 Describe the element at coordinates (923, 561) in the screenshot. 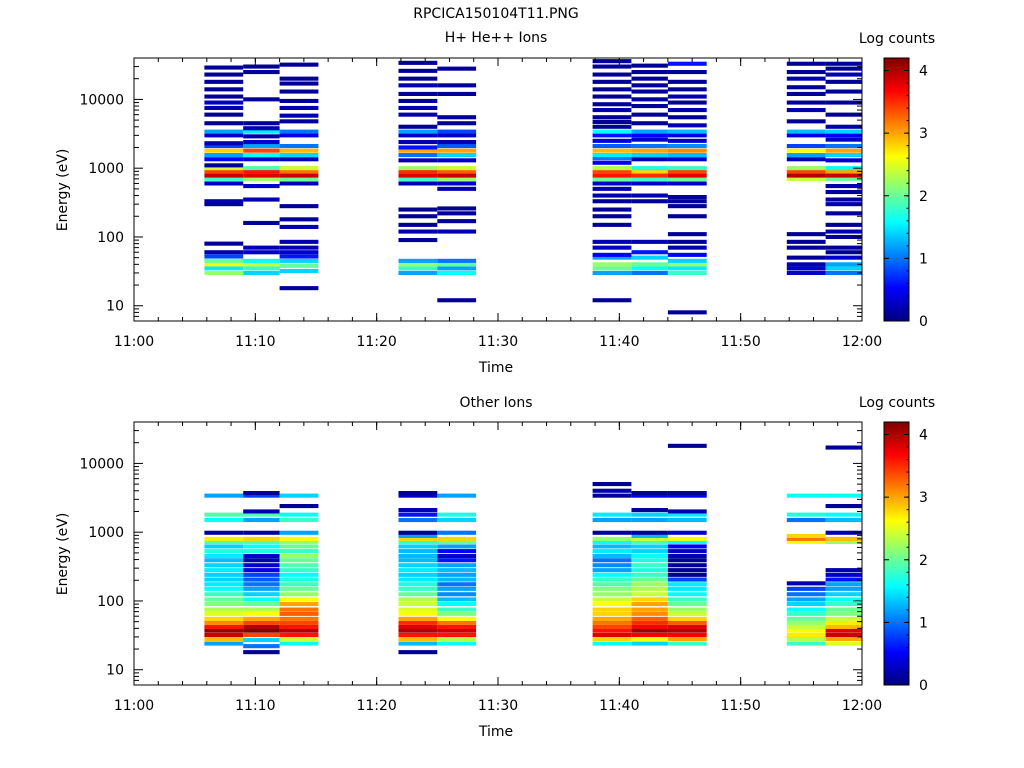

I see `colorbar-tick-label: 2` at that location.